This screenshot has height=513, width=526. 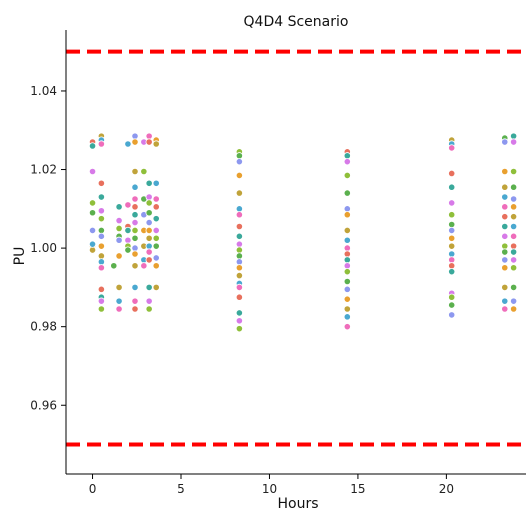 I want to click on y-ticks-group: 0.96 0.98 1.00 1.02 1.04, so click(x=48, y=248).